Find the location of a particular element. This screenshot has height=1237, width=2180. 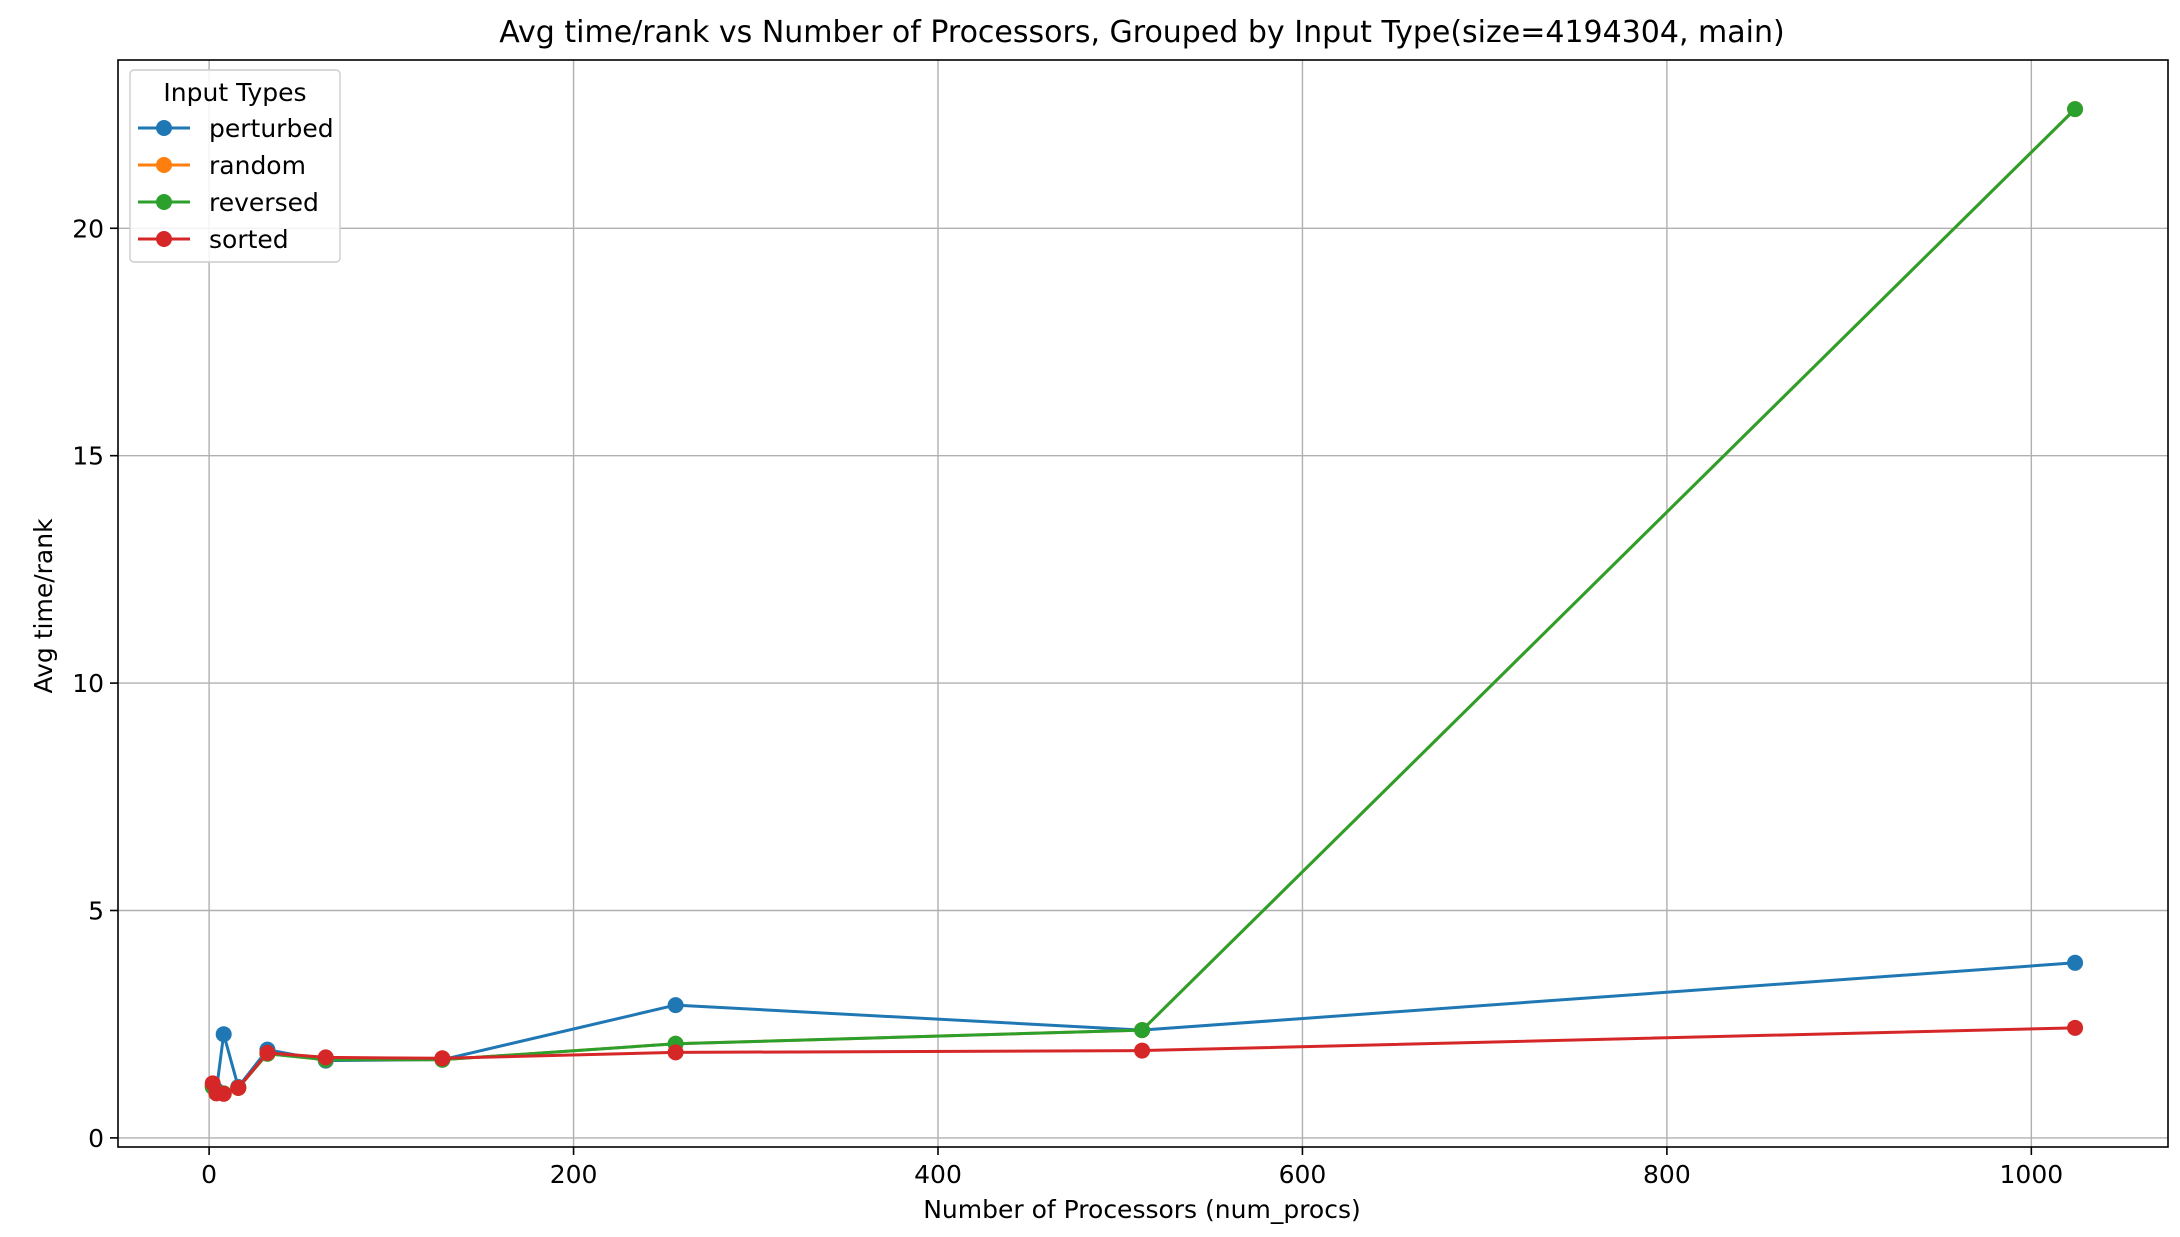

y-tick-label: 10 is located at coordinates (88, 683).